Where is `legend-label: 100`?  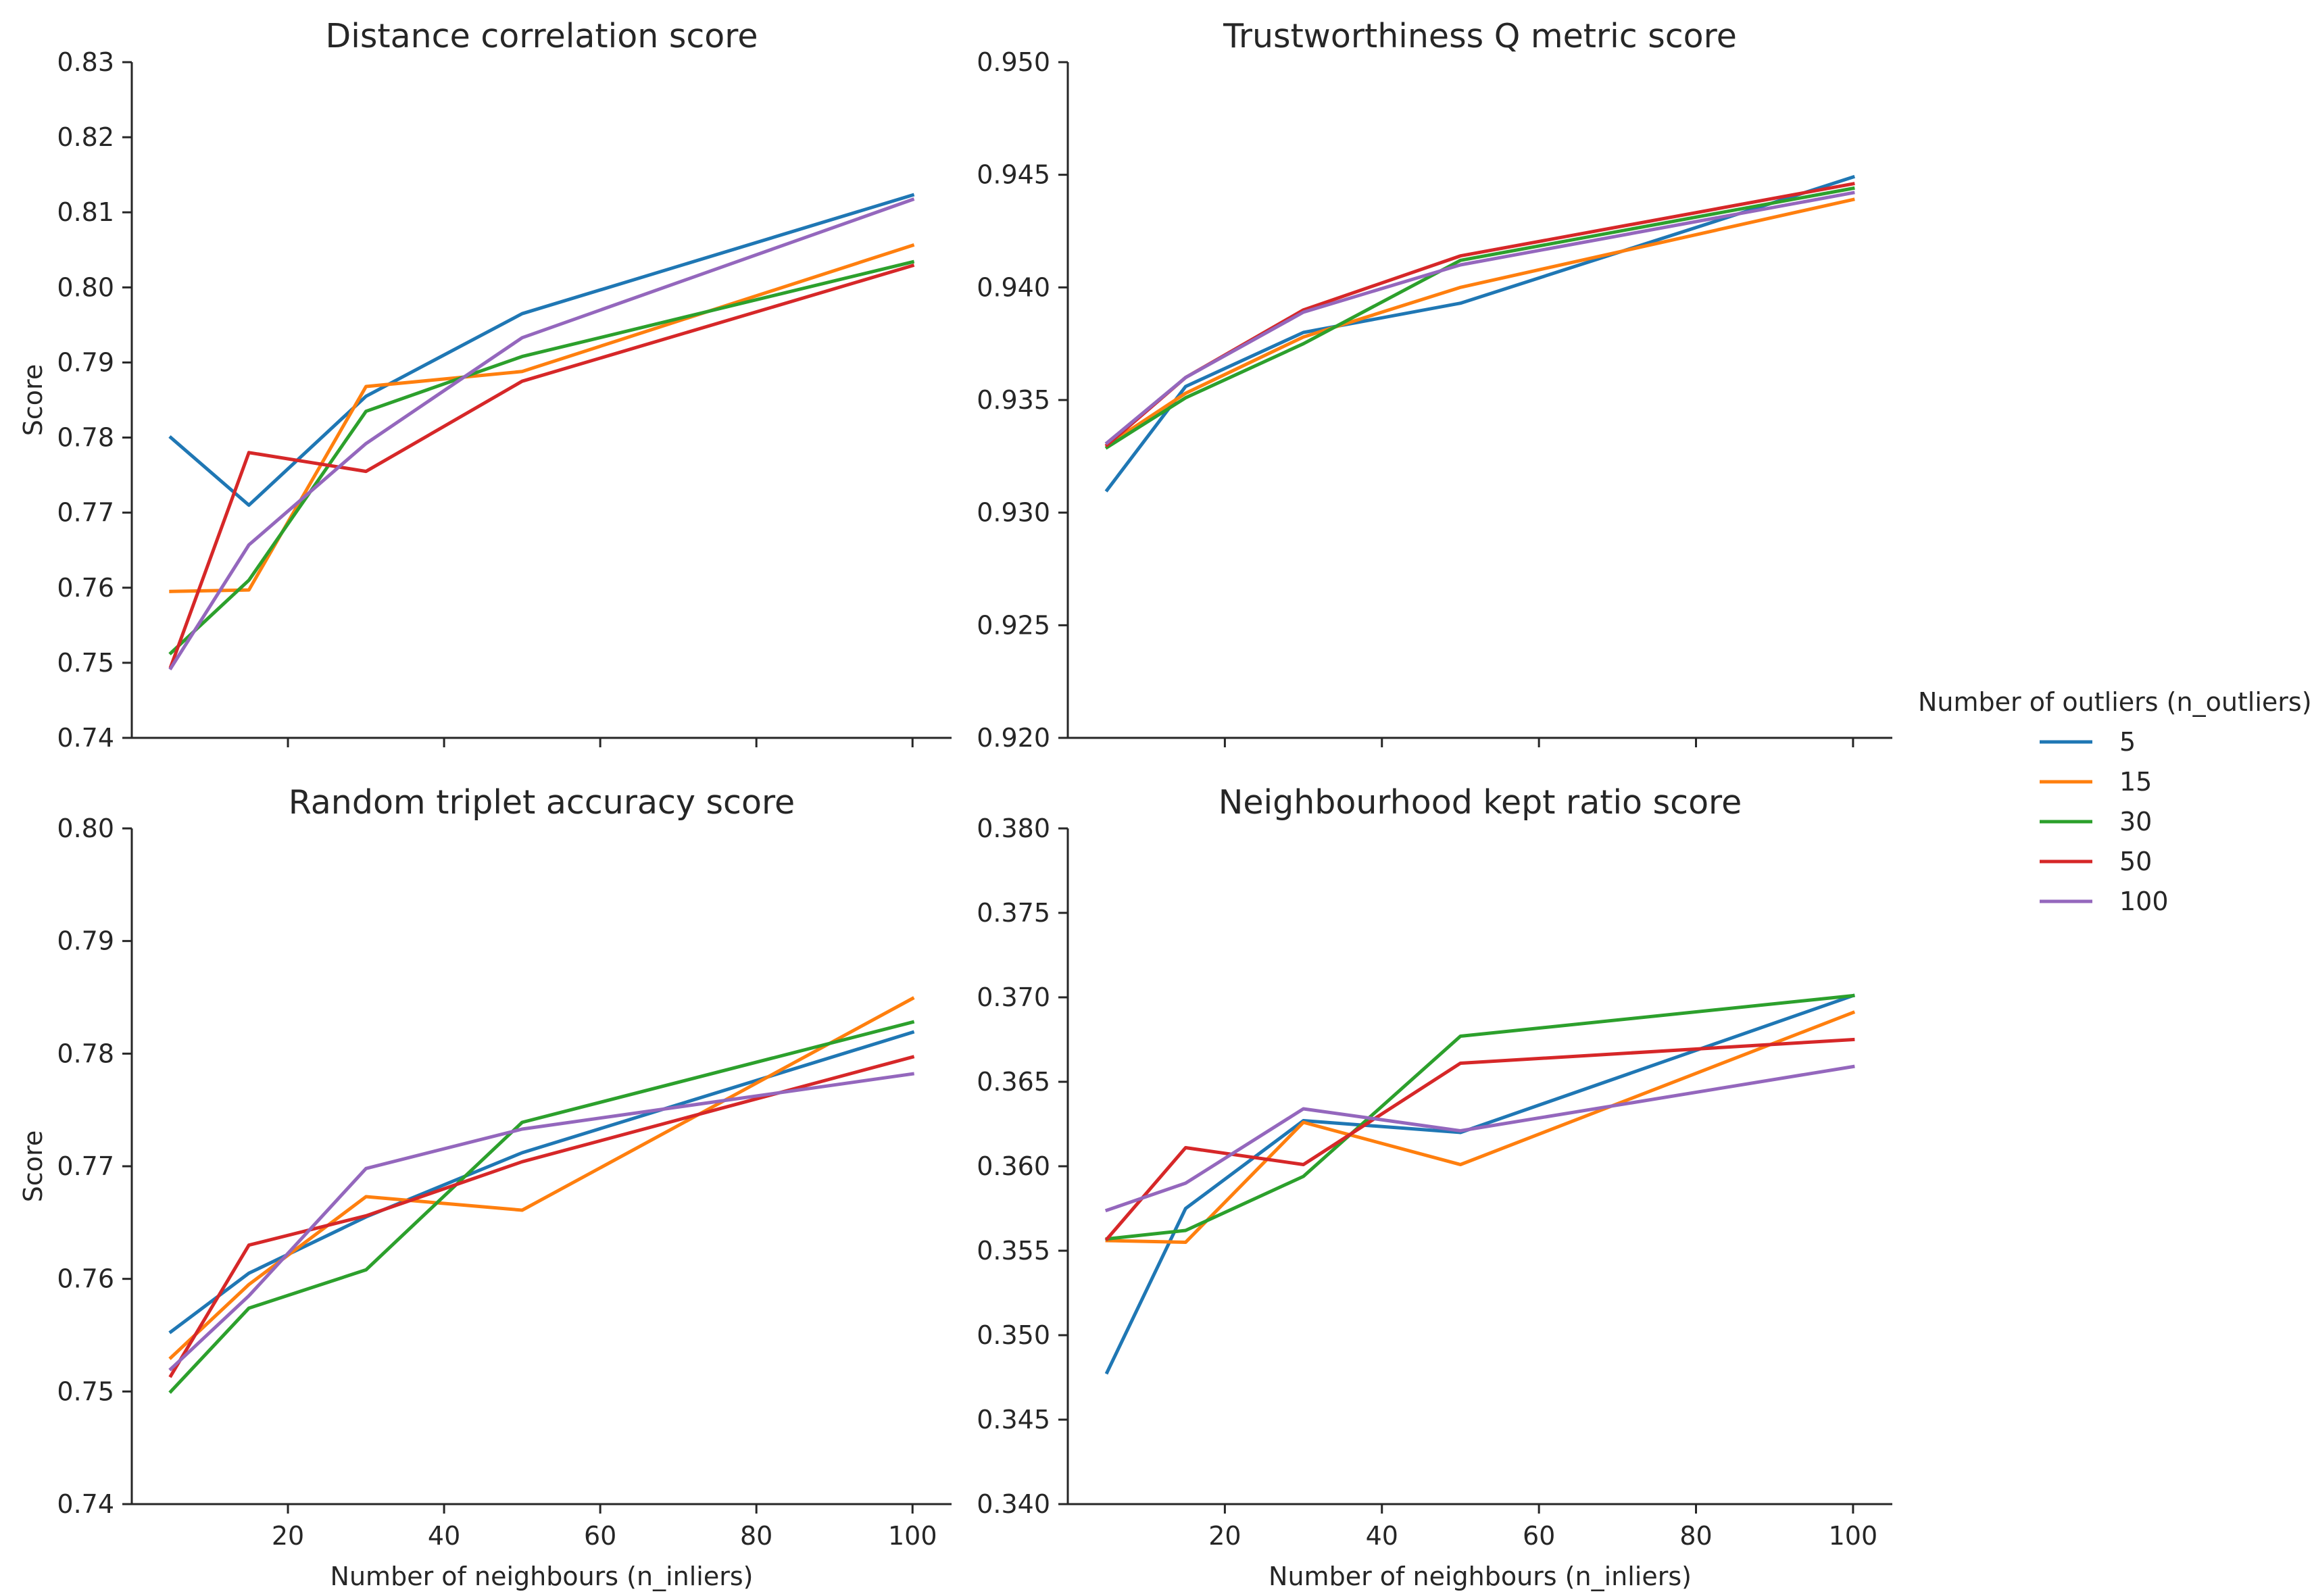
legend-label: 100 is located at coordinates (2144, 901).